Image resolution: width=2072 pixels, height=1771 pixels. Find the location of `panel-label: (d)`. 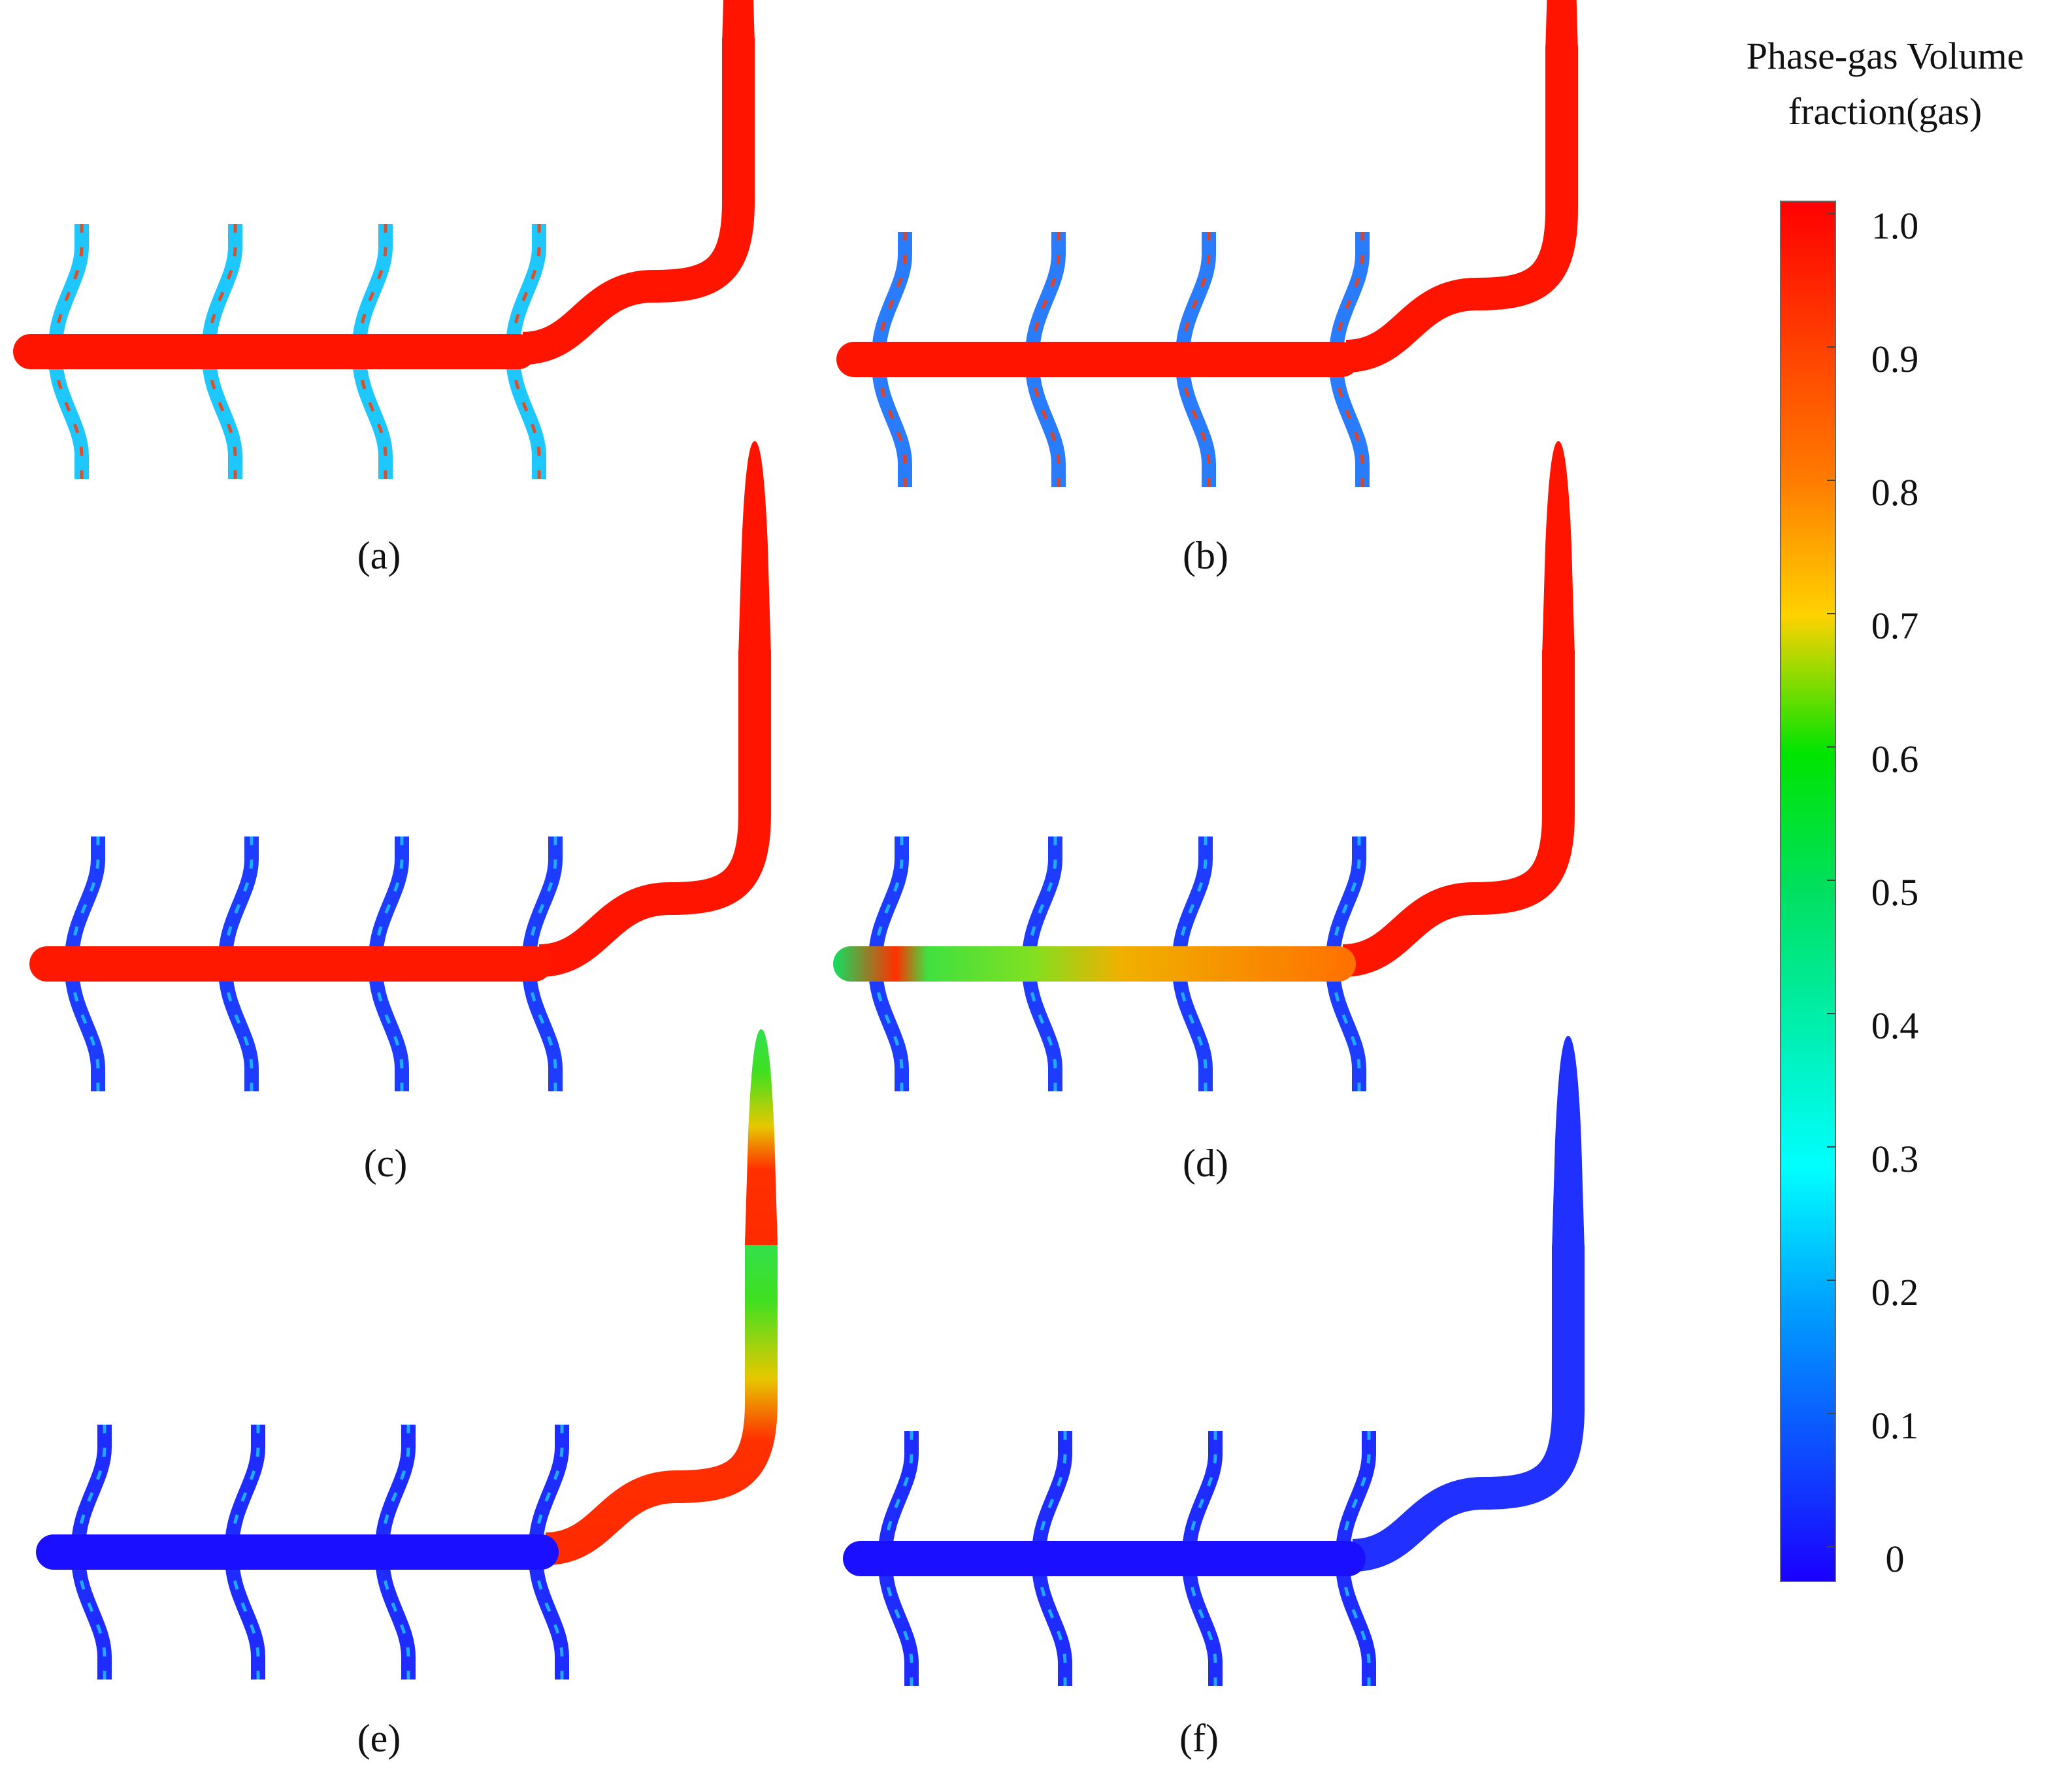

panel-label: (d) is located at coordinates (1205, 1163).